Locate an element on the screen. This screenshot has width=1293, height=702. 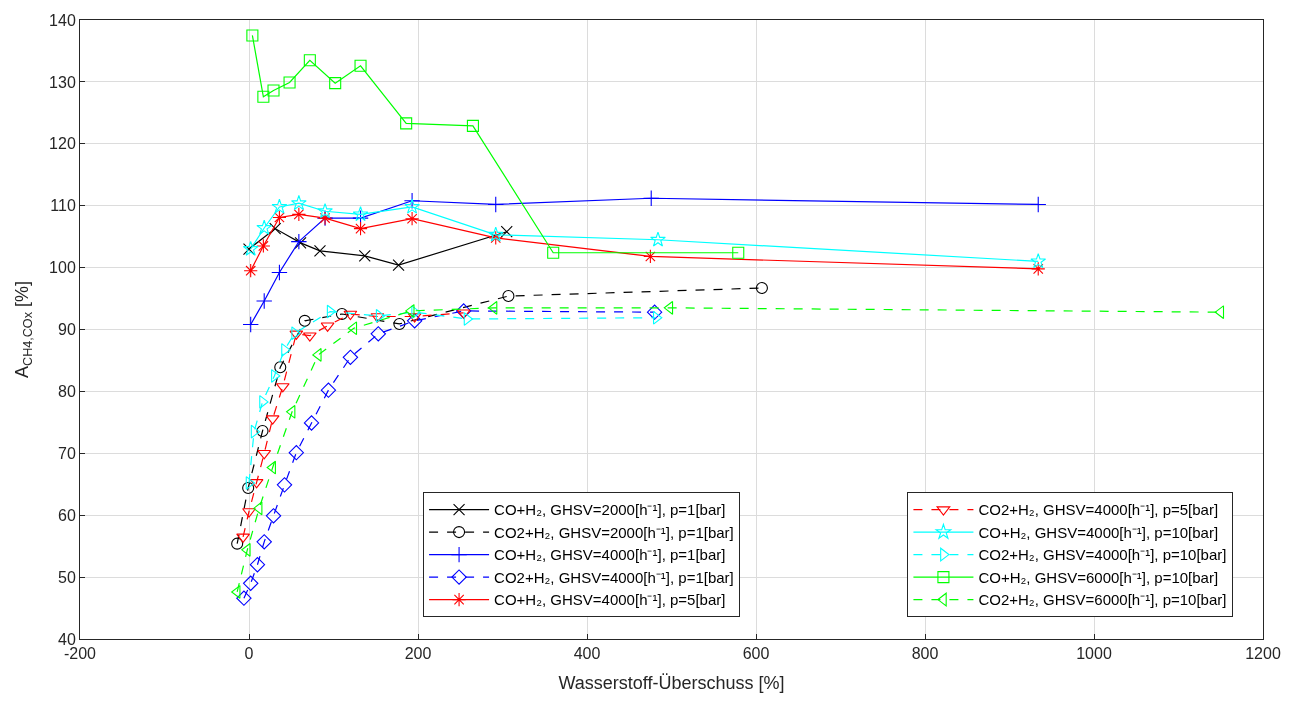
x-axis-title: Wasserstoff-Überschuss [%] is located at coordinates (671, 683).